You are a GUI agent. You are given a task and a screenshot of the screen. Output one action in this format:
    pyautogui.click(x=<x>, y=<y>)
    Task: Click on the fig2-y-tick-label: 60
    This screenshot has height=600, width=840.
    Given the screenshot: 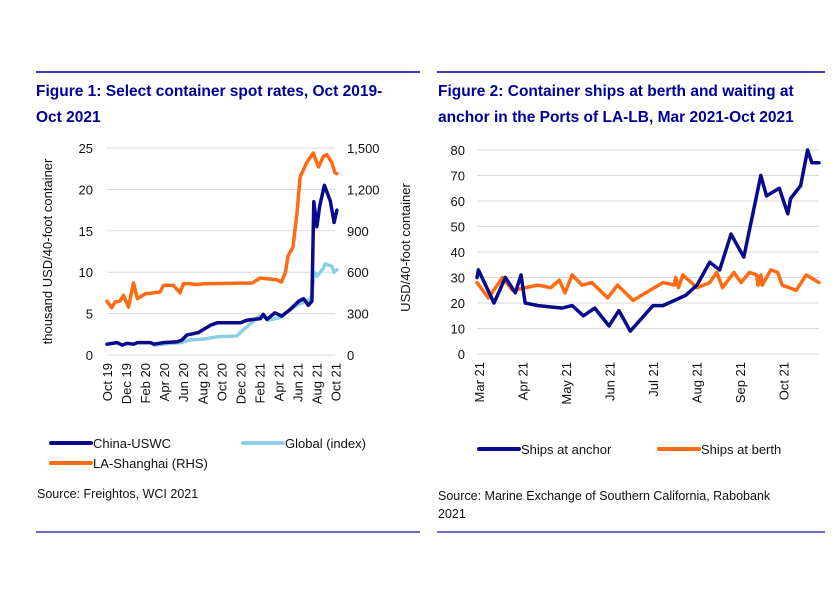 What is the action you would take?
    pyautogui.click(x=458, y=201)
    